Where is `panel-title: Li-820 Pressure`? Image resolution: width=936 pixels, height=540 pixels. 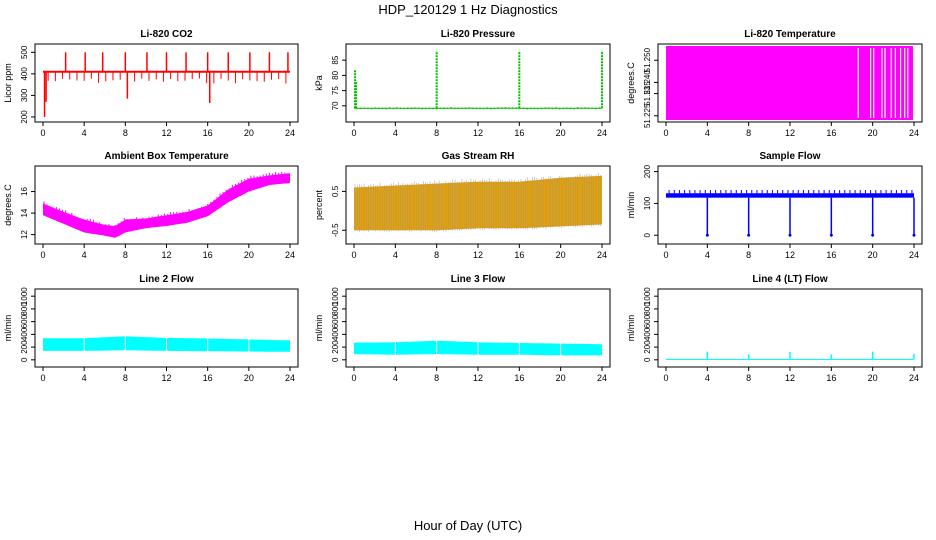 panel-title: Li-820 Pressure is located at coordinates (478, 34).